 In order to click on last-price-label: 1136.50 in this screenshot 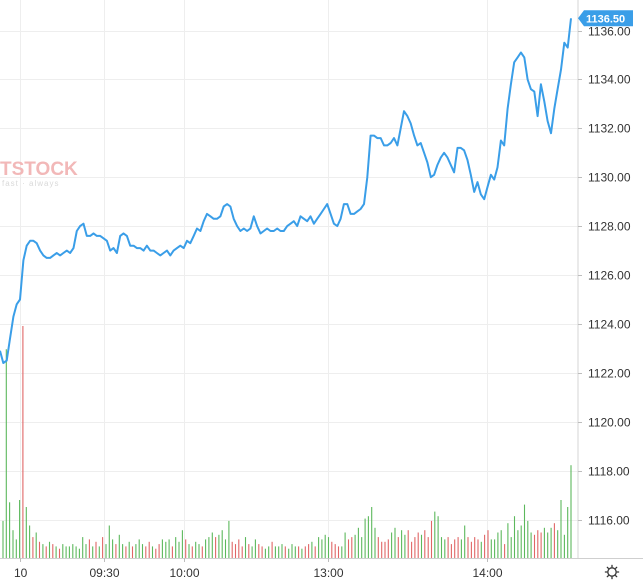, I will do `click(605, 18)`.